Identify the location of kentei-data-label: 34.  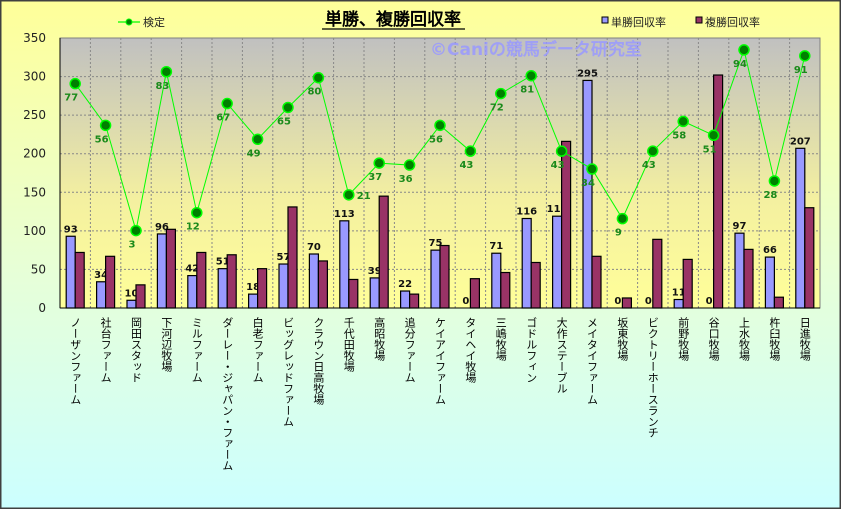
(588, 183).